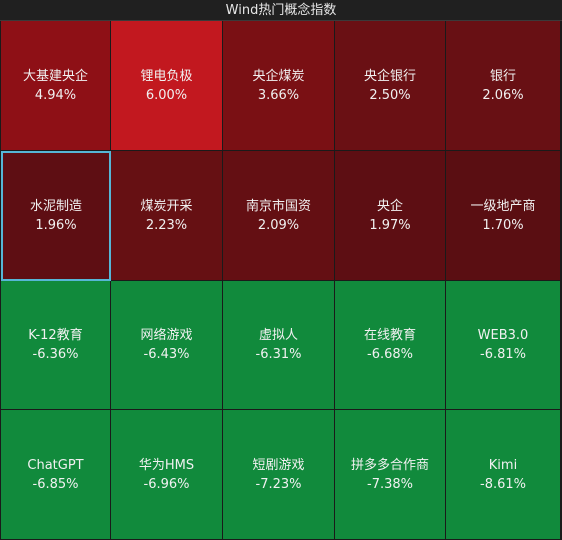  Describe the element at coordinates (279, 86) in the screenshot. I see `concept-tile: 央企煤炭 3.66%` at that location.